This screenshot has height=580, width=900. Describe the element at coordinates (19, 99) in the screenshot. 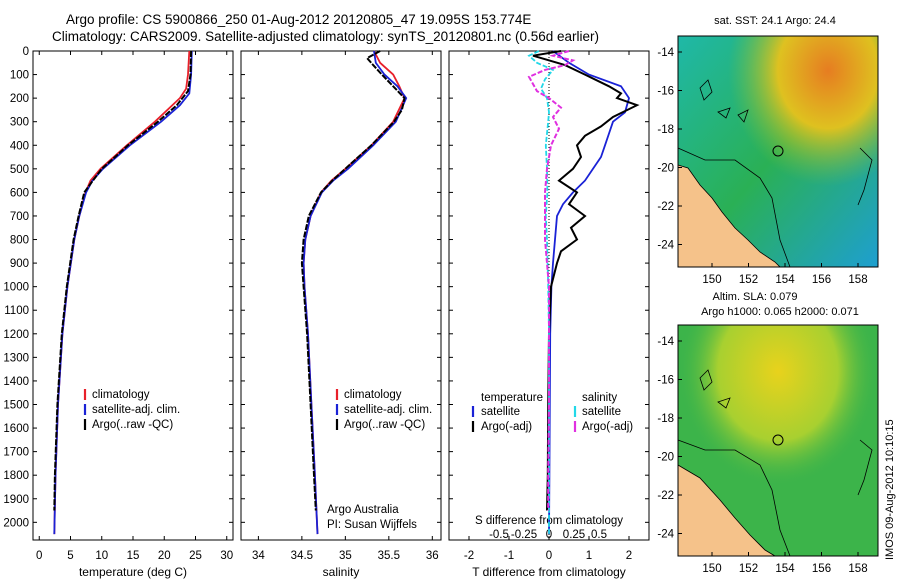

I see `y-tick-label: 200` at that location.